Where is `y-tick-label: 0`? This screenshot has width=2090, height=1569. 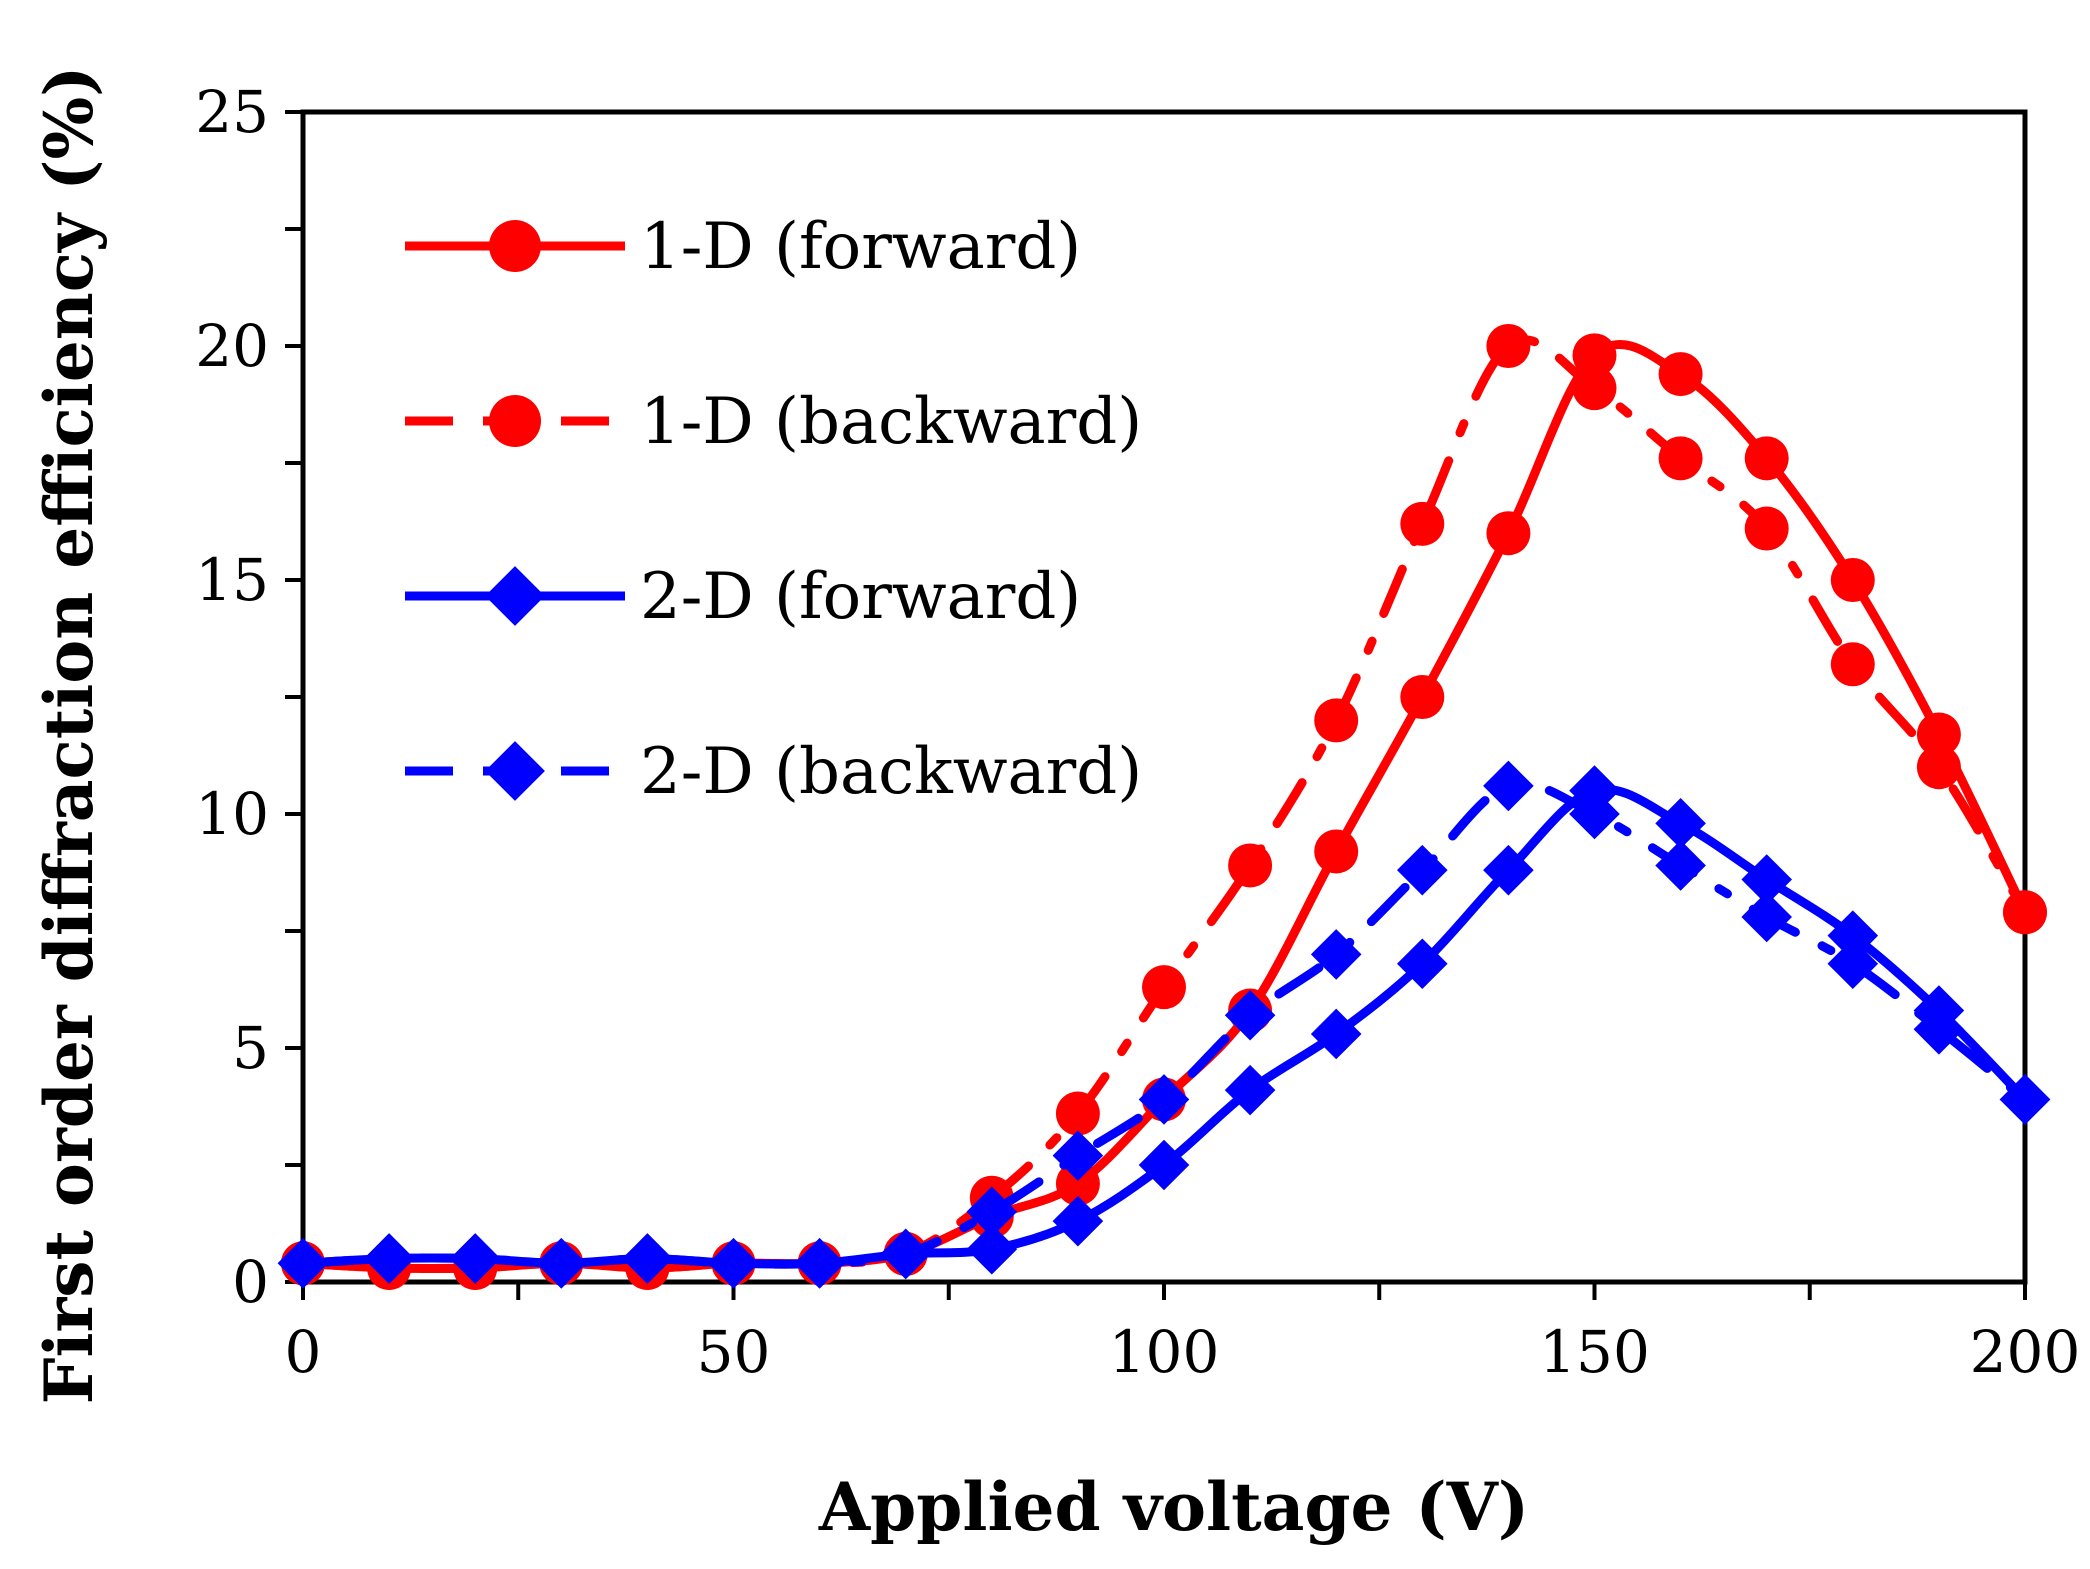
y-tick-label: 0 is located at coordinates (250, 1282).